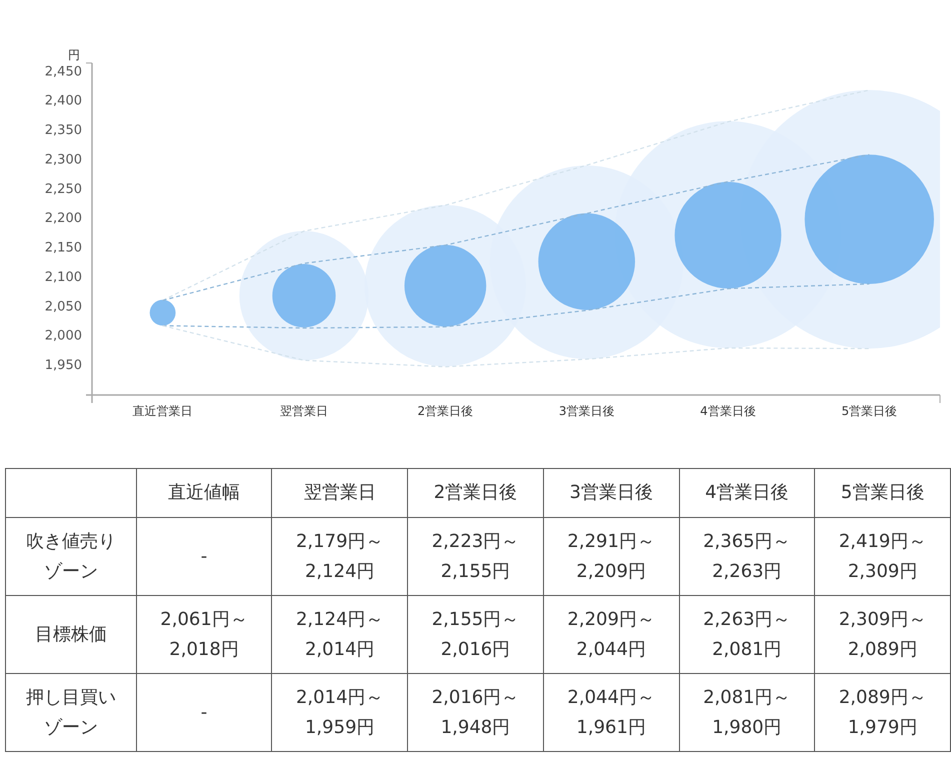 The width and height of the screenshot is (951, 761). Describe the element at coordinates (611, 712) in the screenshot. I see `text: 2,044円～ 1,961円` at that location.